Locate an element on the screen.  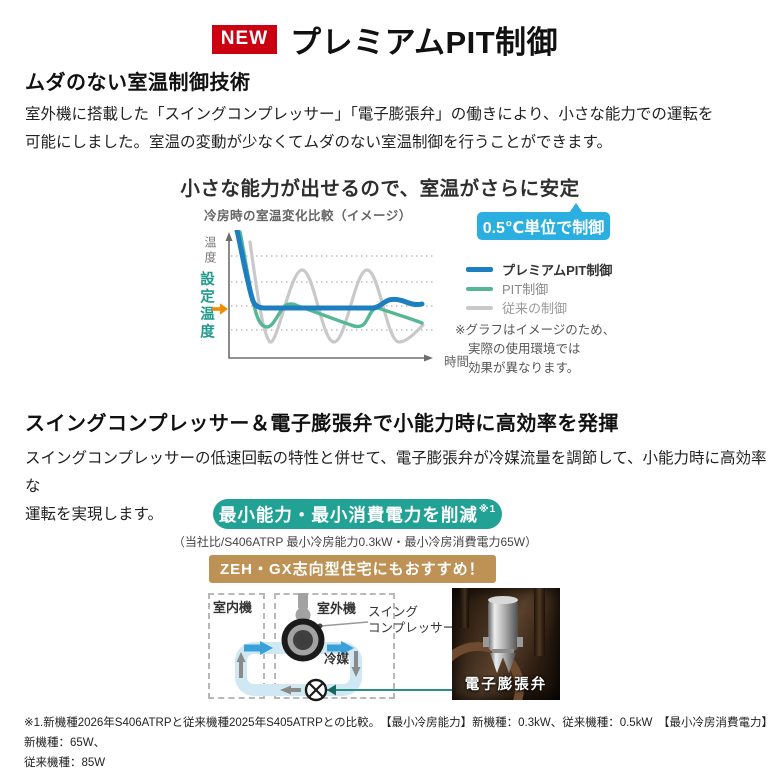
legend-label-conventional: 従来の制御 is located at coordinates (535, 308).